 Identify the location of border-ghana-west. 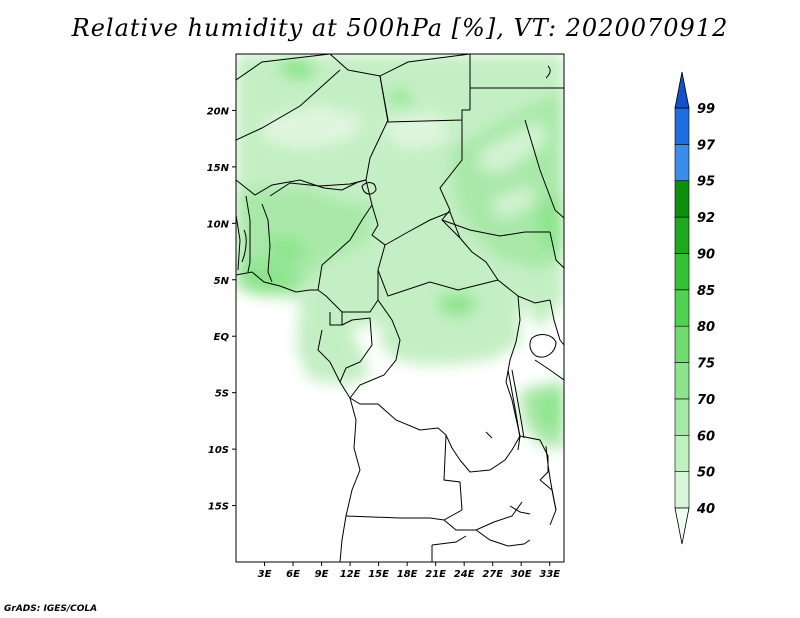
(238, 242).